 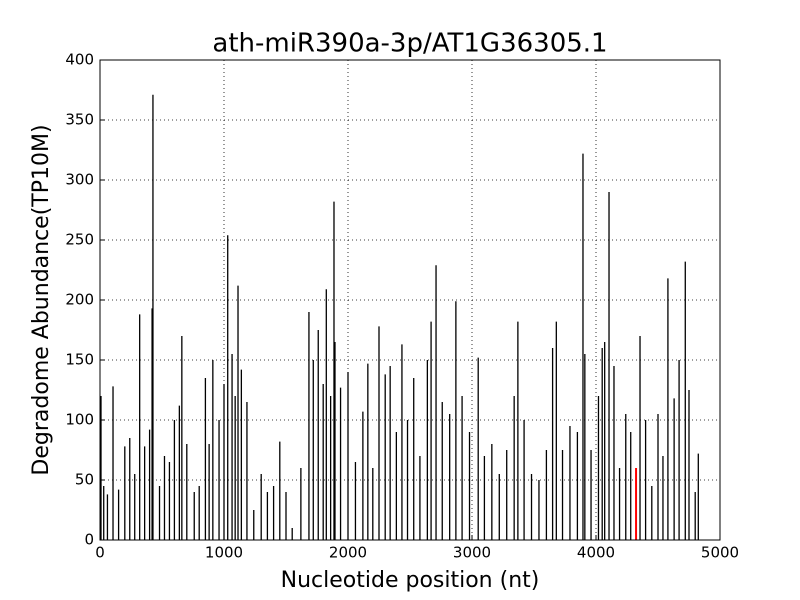 What do you see at coordinates (84, 480) in the screenshot?
I see `y-tick-label: 50` at bounding box center [84, 480].